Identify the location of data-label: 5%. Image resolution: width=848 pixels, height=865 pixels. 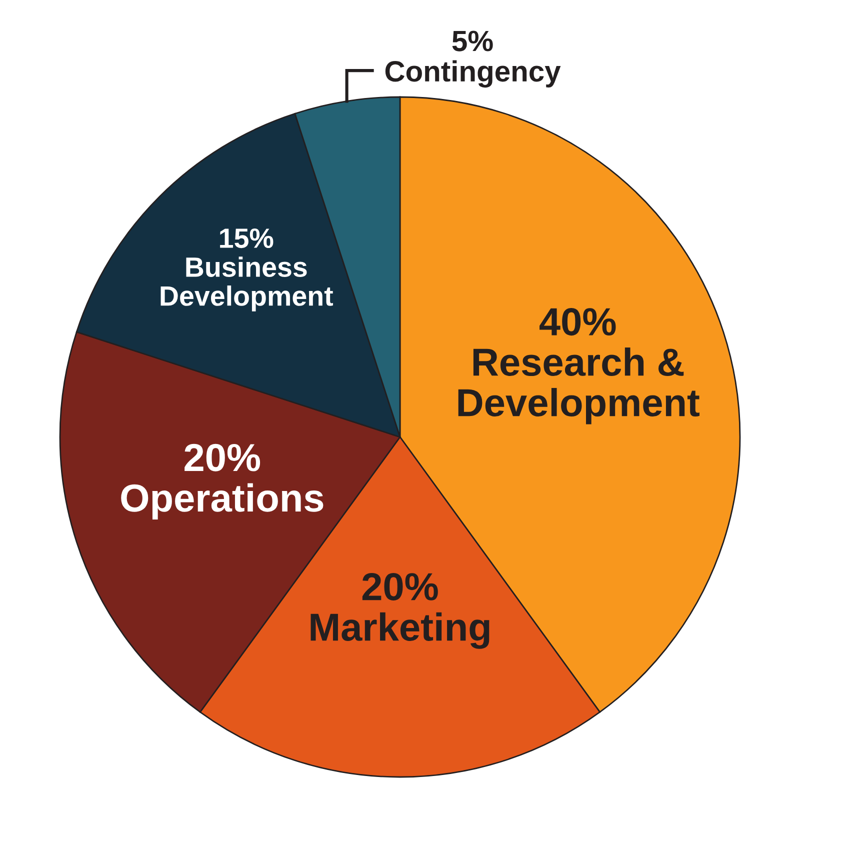
(472, 41).